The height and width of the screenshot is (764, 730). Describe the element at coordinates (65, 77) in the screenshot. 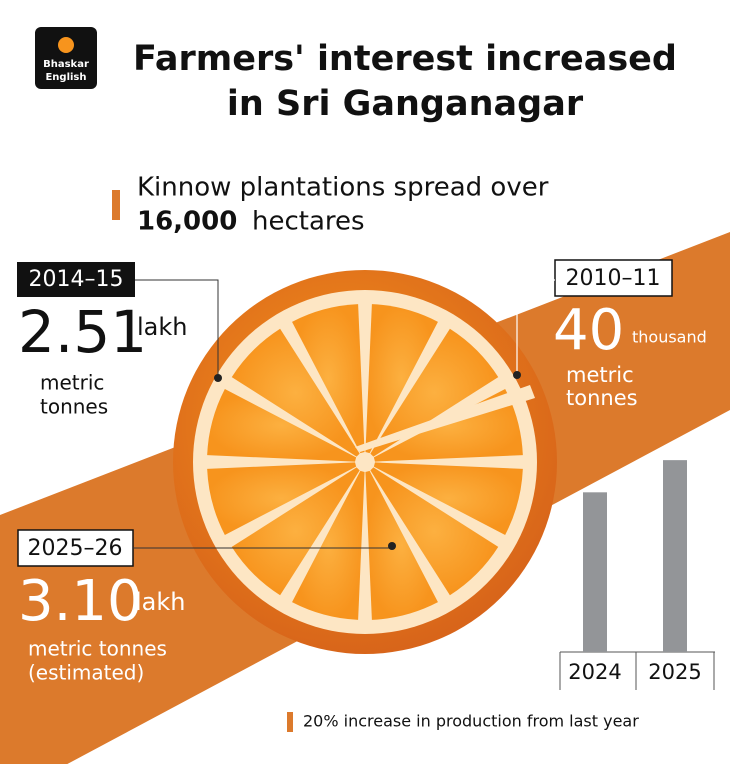

I see `logo-text: English` at that location.